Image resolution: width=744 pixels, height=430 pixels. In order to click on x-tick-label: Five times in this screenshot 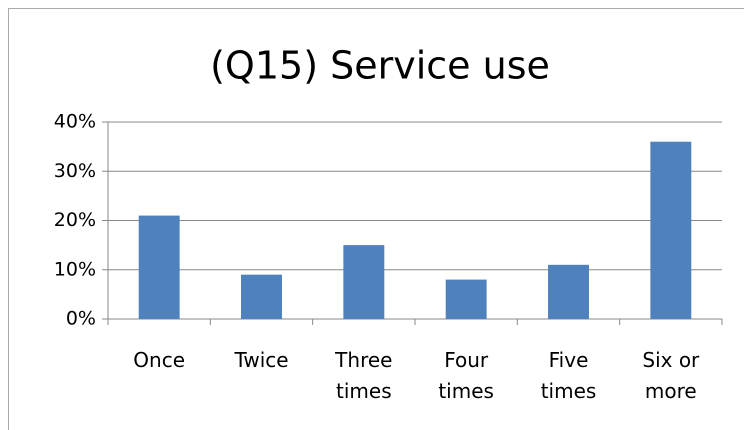, I will do `click(568, 375)`.